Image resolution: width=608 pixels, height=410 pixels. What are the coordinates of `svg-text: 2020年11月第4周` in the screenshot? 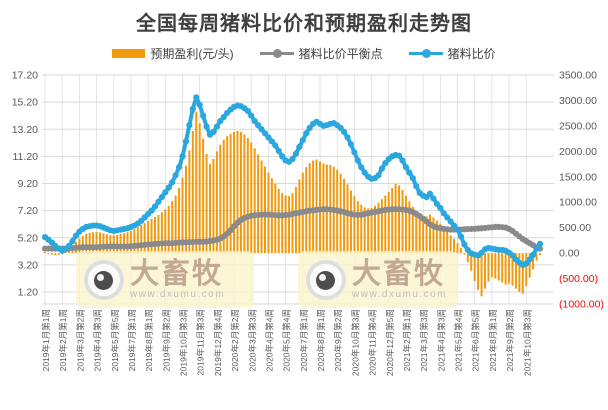 It's located at (373, 342).